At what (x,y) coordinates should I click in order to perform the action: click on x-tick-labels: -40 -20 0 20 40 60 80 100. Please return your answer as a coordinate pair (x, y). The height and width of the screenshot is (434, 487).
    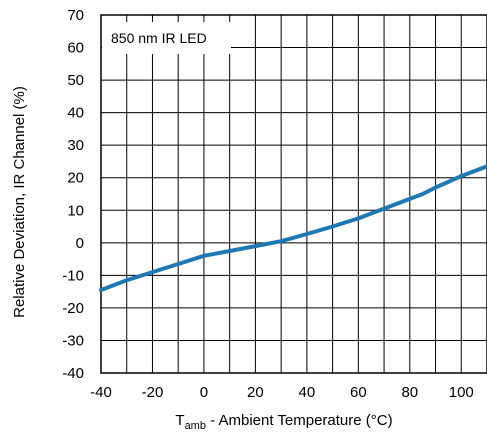
    Looking at the image, I should click on (282, 392).